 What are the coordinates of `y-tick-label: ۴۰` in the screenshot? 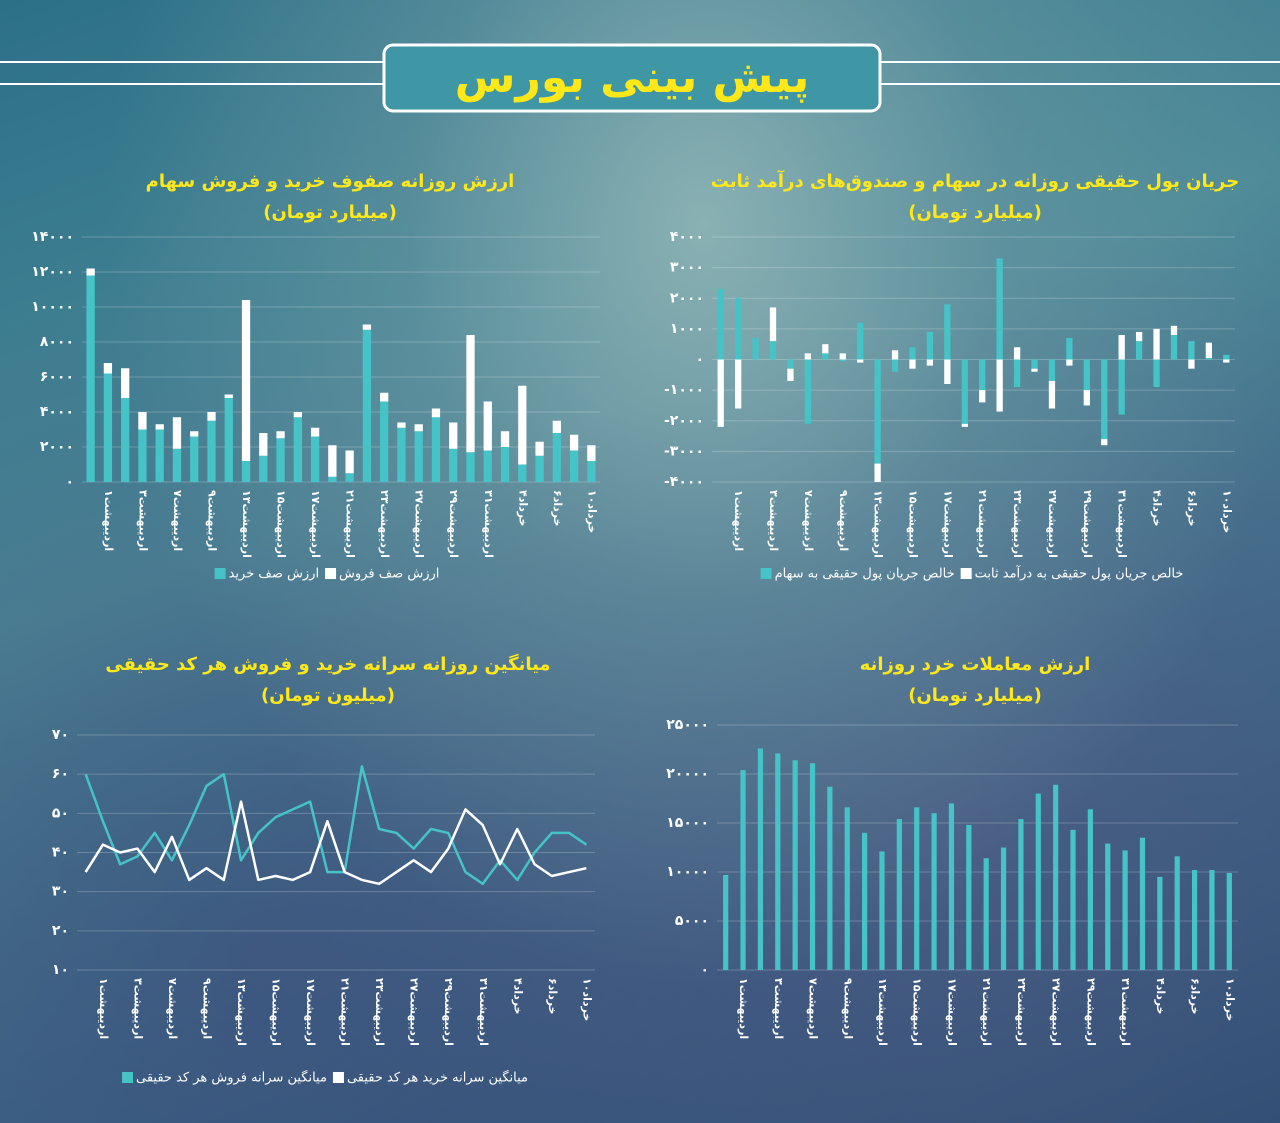 It's located at (60, 853).